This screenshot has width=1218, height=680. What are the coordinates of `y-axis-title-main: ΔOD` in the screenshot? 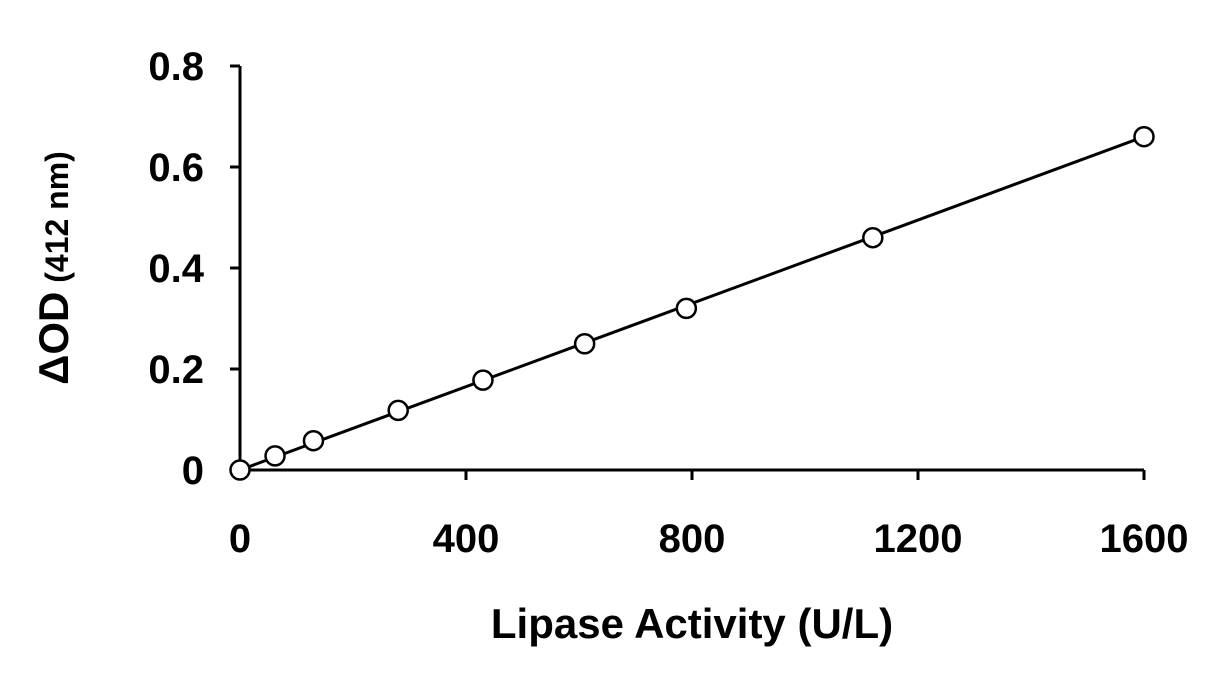 It's located at (53, 338).